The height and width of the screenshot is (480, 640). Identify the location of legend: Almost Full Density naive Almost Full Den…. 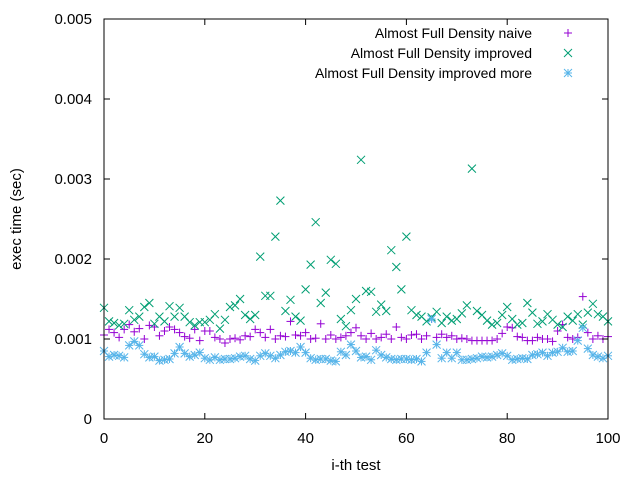
(444, 53).